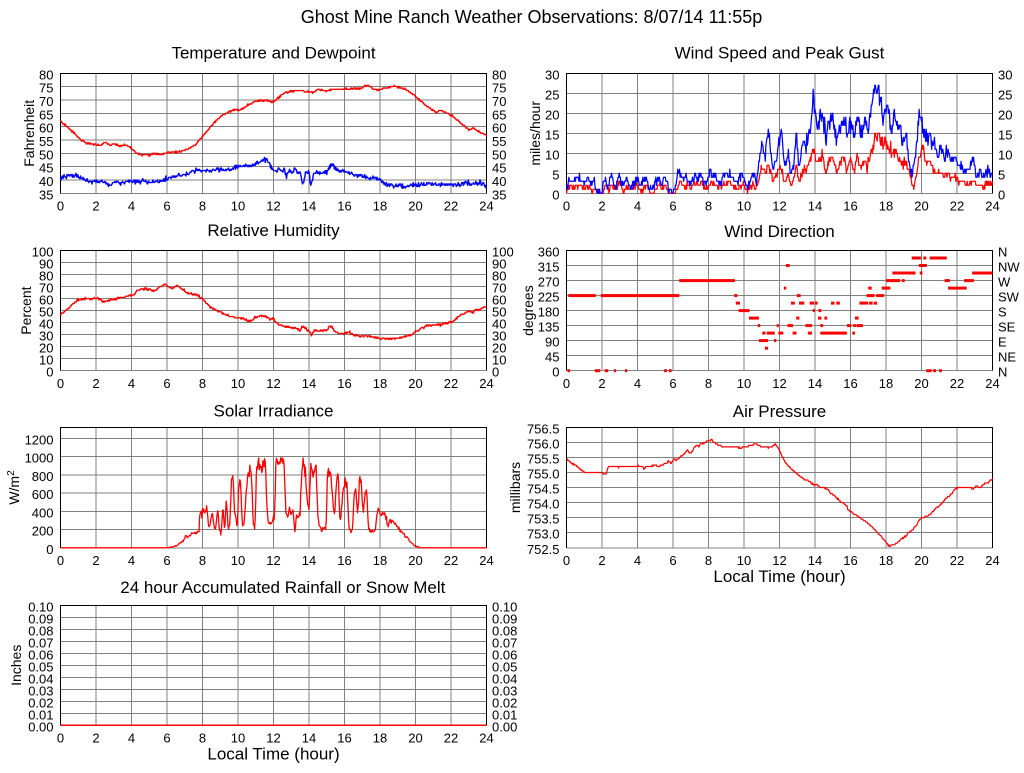 The width and height of the screenshot is (1024, 773). I want to click on svg-text: 35, so click(46, 194).